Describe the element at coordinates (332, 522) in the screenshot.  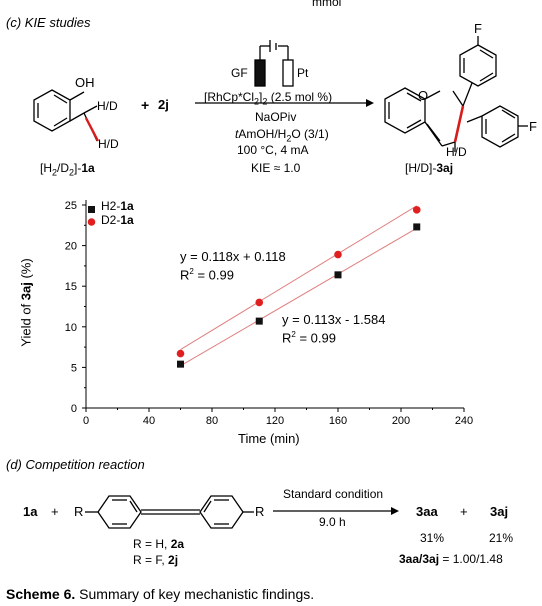
I see `arrow-bottom-label: 9.0 h` at that location.